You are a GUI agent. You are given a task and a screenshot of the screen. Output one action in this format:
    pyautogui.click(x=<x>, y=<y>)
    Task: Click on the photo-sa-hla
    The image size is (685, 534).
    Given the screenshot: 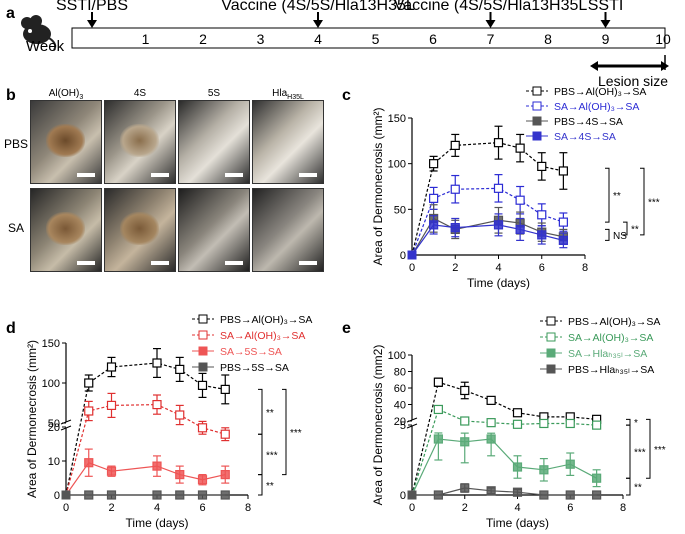 What is the action you would take?
    pyautogui.click(x=288, y=230)
    